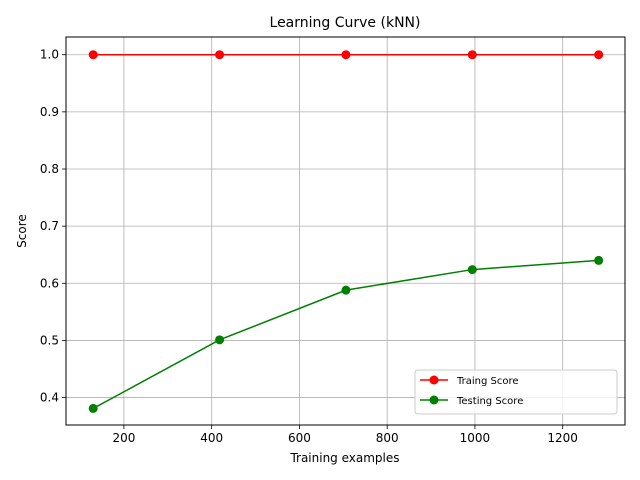 This screenshot has height=480, width=640. What do you see at coordinates (211, 438) in the screenshot?
I see `x-tick-label: 400` at bounding box center [211, 438].